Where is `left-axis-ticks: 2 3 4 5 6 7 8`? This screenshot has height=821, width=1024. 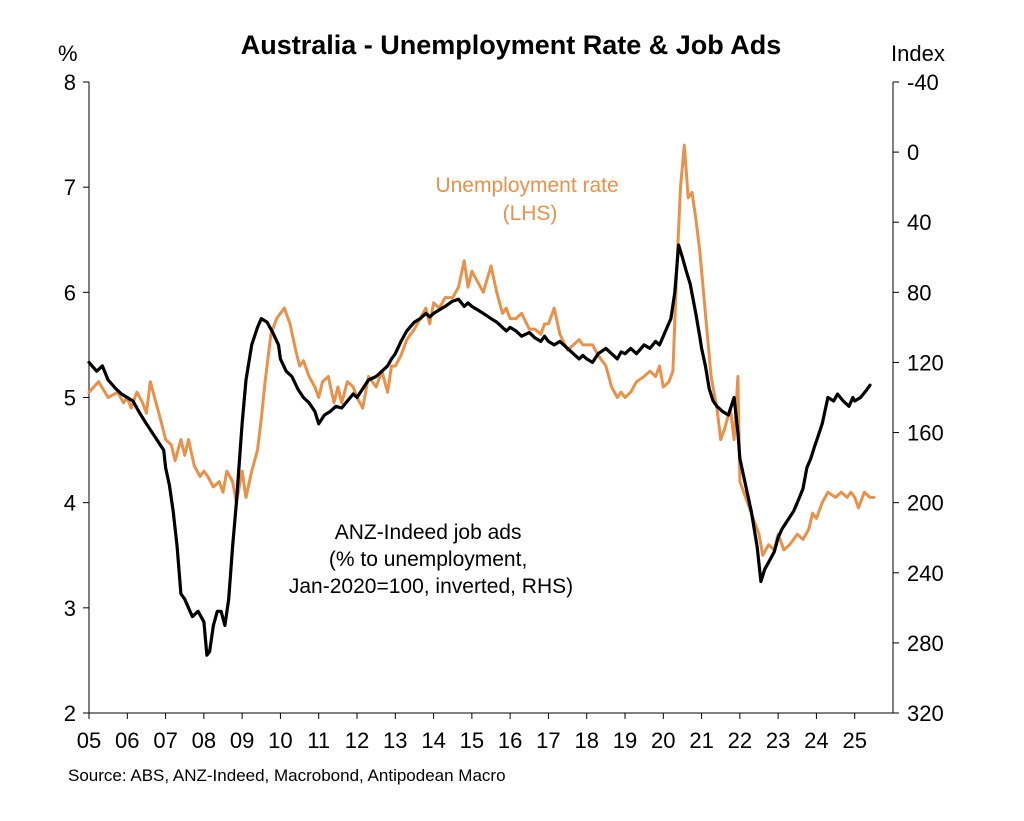 left-axis-ticks: 2 3 4 5 6 7 8 is located at coordinates (76, 398).